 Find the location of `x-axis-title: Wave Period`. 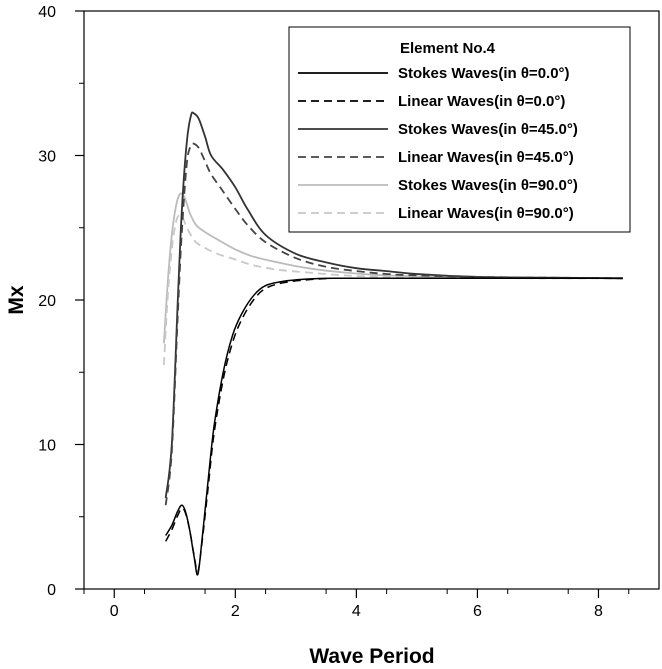

x-axis-title: Wave Period is located at coordinates (371, 656).